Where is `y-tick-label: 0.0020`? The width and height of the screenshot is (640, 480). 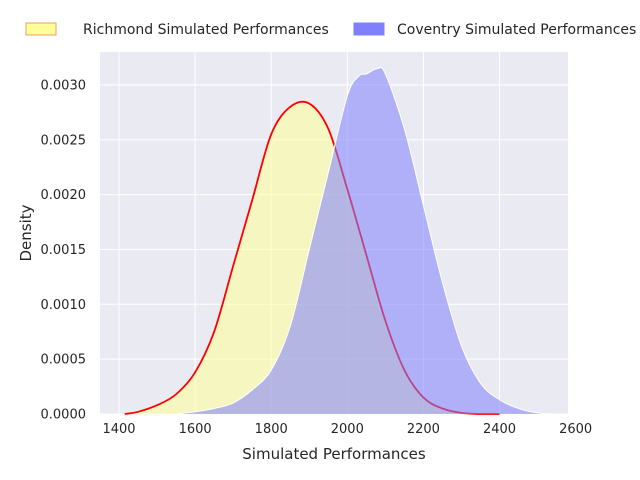
y-tick-label: 0.0020 is located at coordinates (64, 195).